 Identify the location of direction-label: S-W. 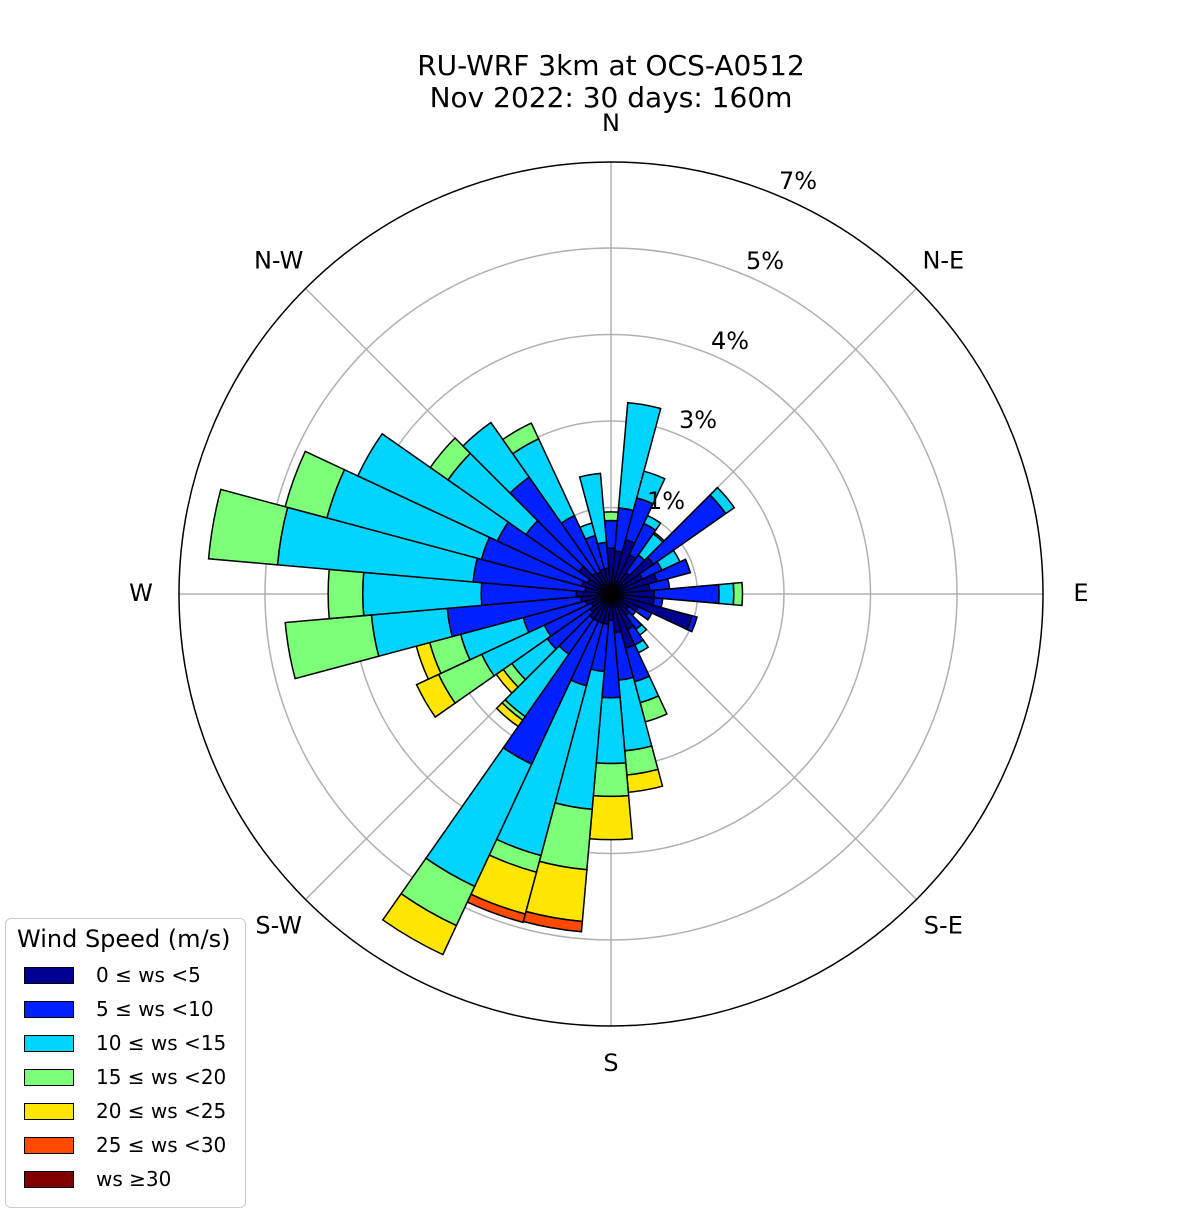
(278, 925).